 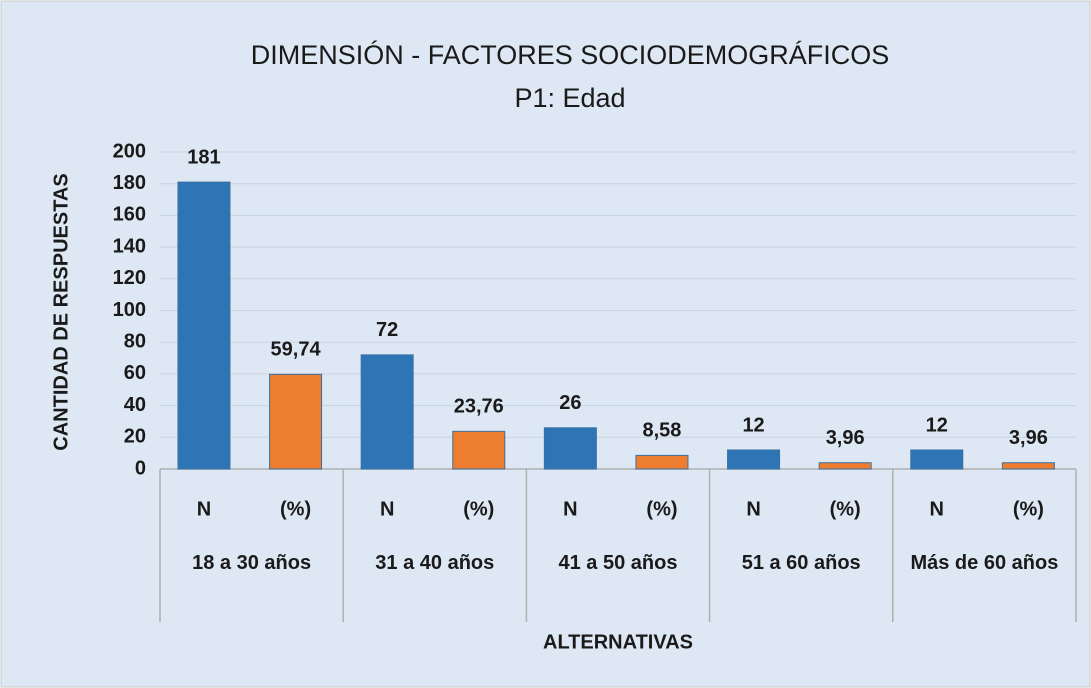 I want to click on y-tick-label: 0, so click(x=140, y=468).